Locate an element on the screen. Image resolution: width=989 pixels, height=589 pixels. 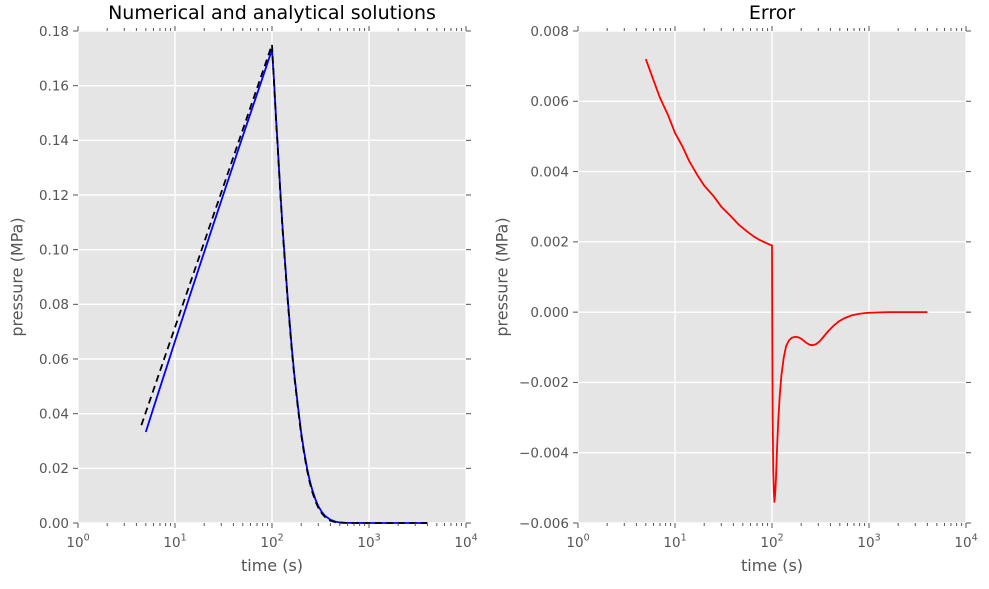
right-y-tick-label: 0.002 is located at coordinates (549, 243).